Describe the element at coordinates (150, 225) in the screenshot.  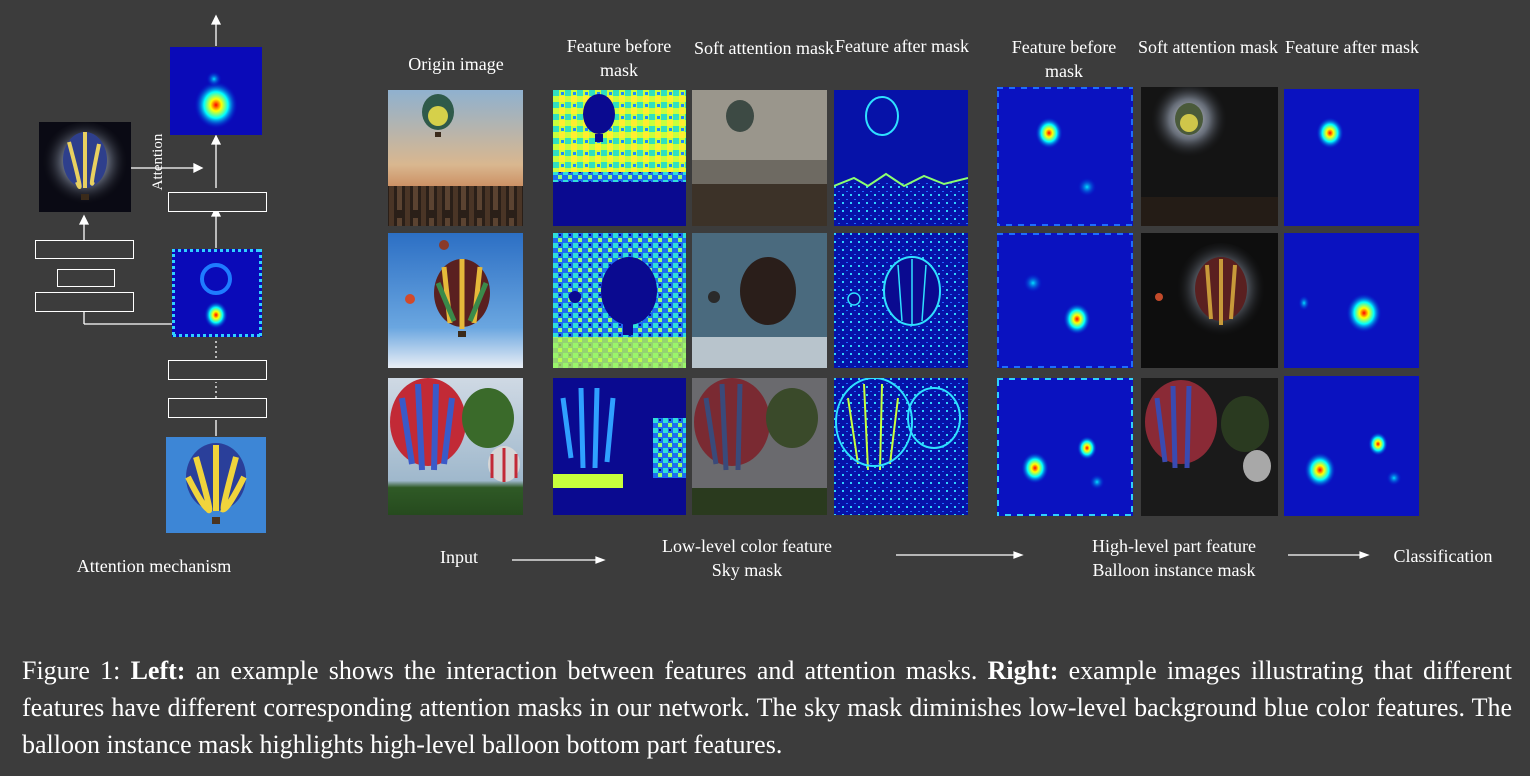
I see `left-diagram-arrows` at that location.